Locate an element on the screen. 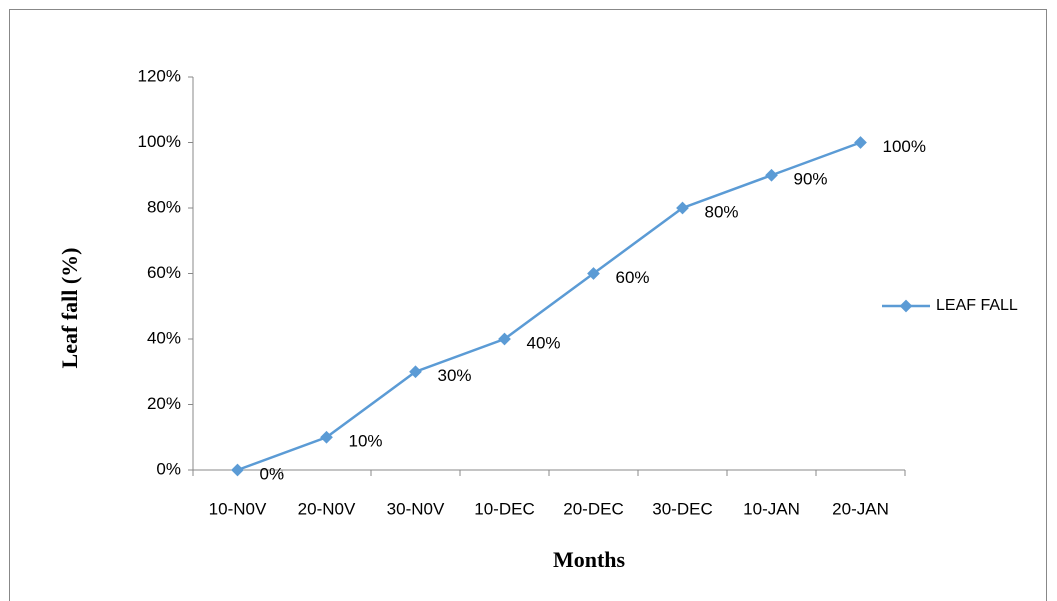 Image resolution: width=1057 pixels, height=601 pixels. x-tick-label: 10-JAN is located at coordinates (771, 508).